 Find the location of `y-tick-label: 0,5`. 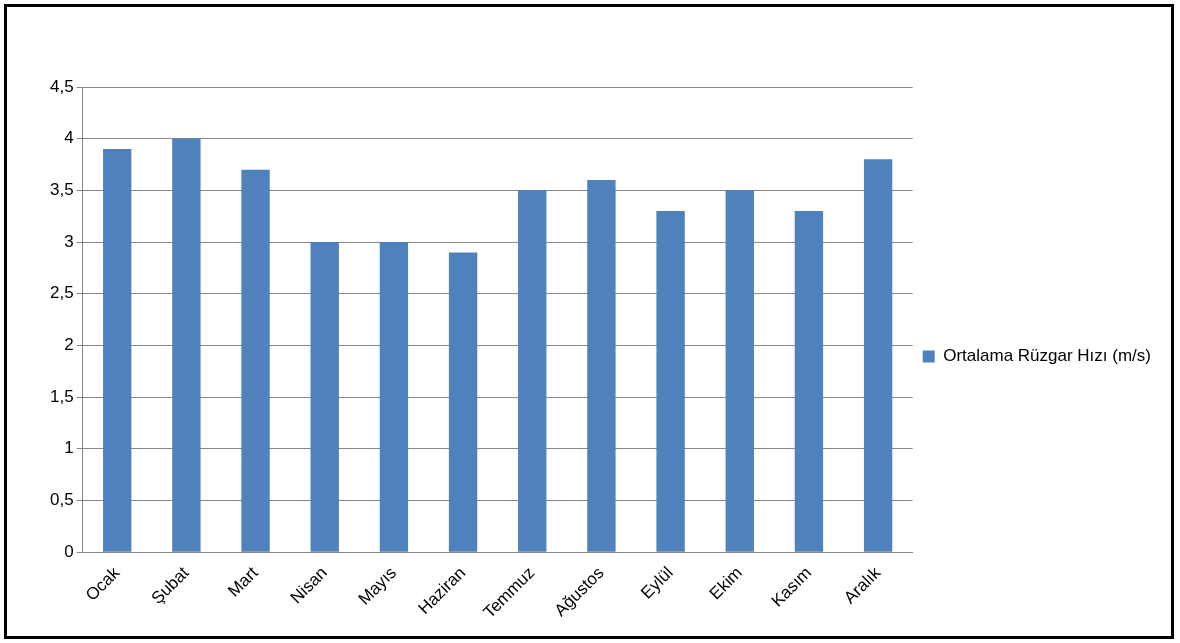

y-tick-label: 0,5 is located at coordinates (61, 500).